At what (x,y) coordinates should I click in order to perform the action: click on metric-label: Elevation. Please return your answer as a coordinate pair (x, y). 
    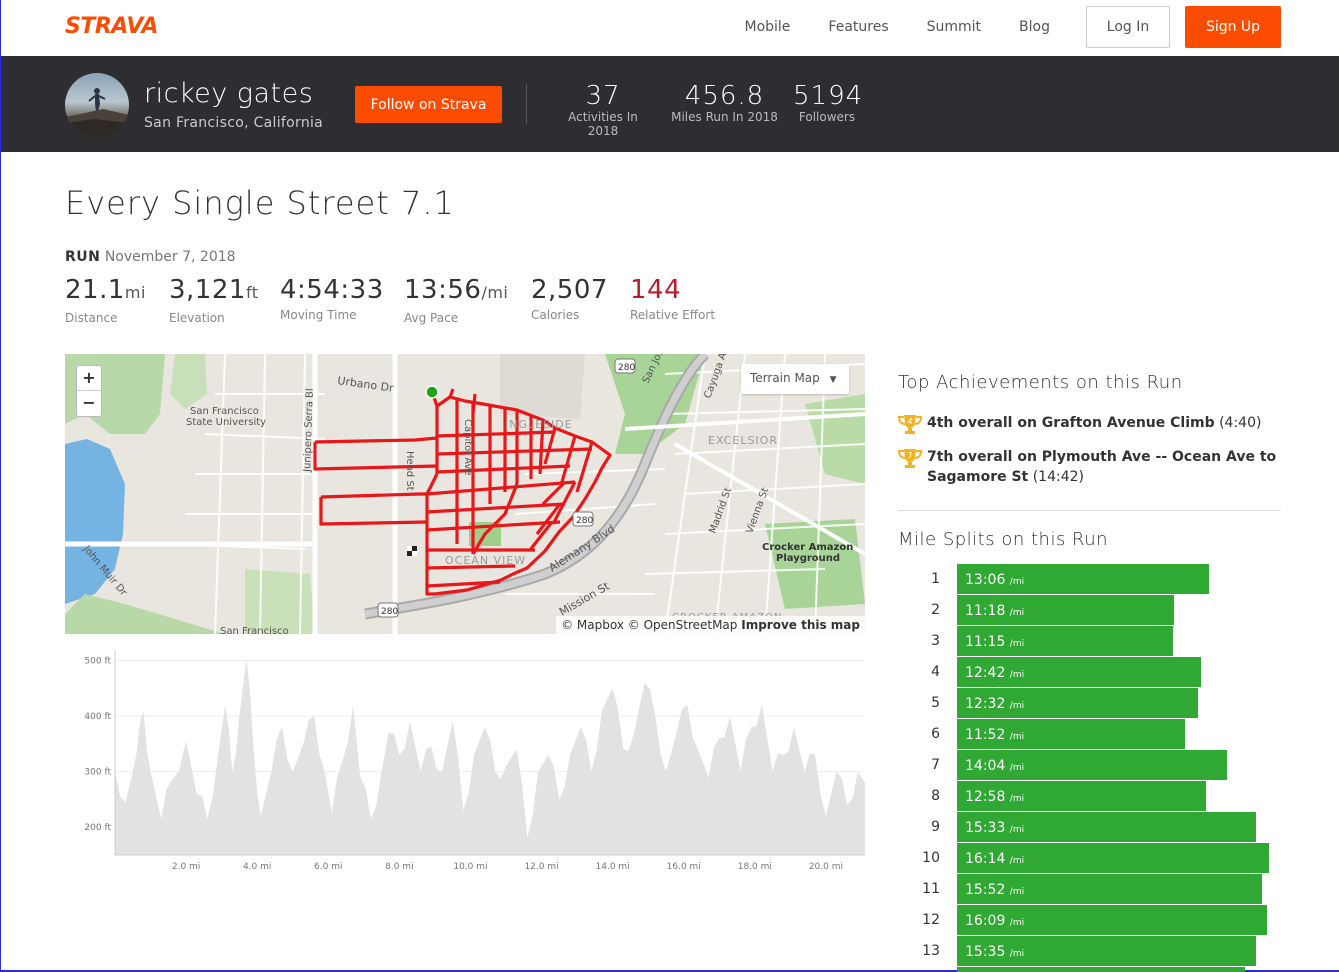
    Looking at the image, I should click on (197, 318).